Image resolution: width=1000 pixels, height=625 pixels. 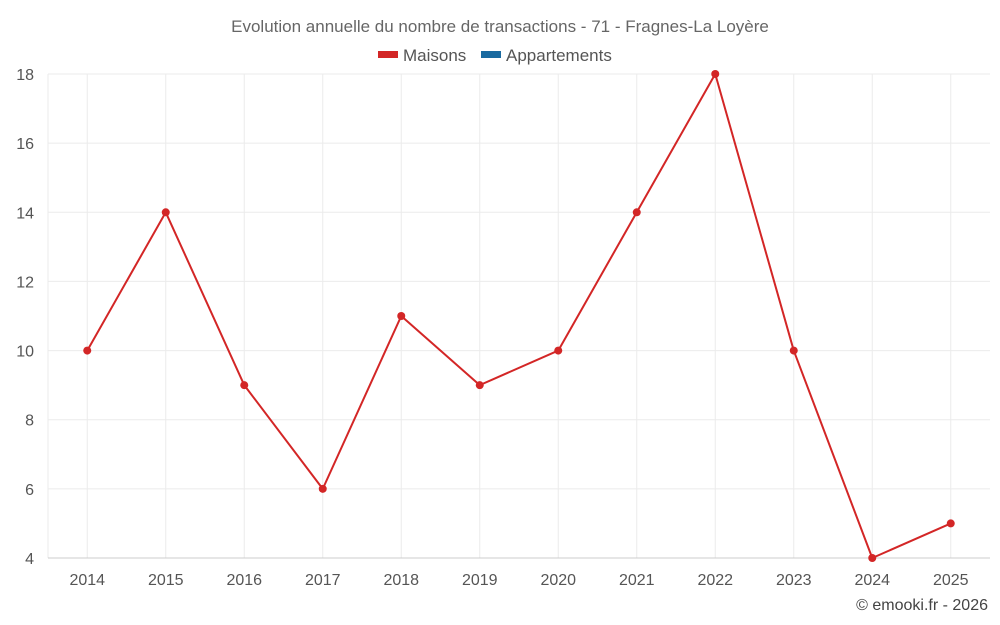 What do you see at coordinates (388, 54) in the screenshot?
I see `legend-swatch-maisons` at bounding box center [388, 54].